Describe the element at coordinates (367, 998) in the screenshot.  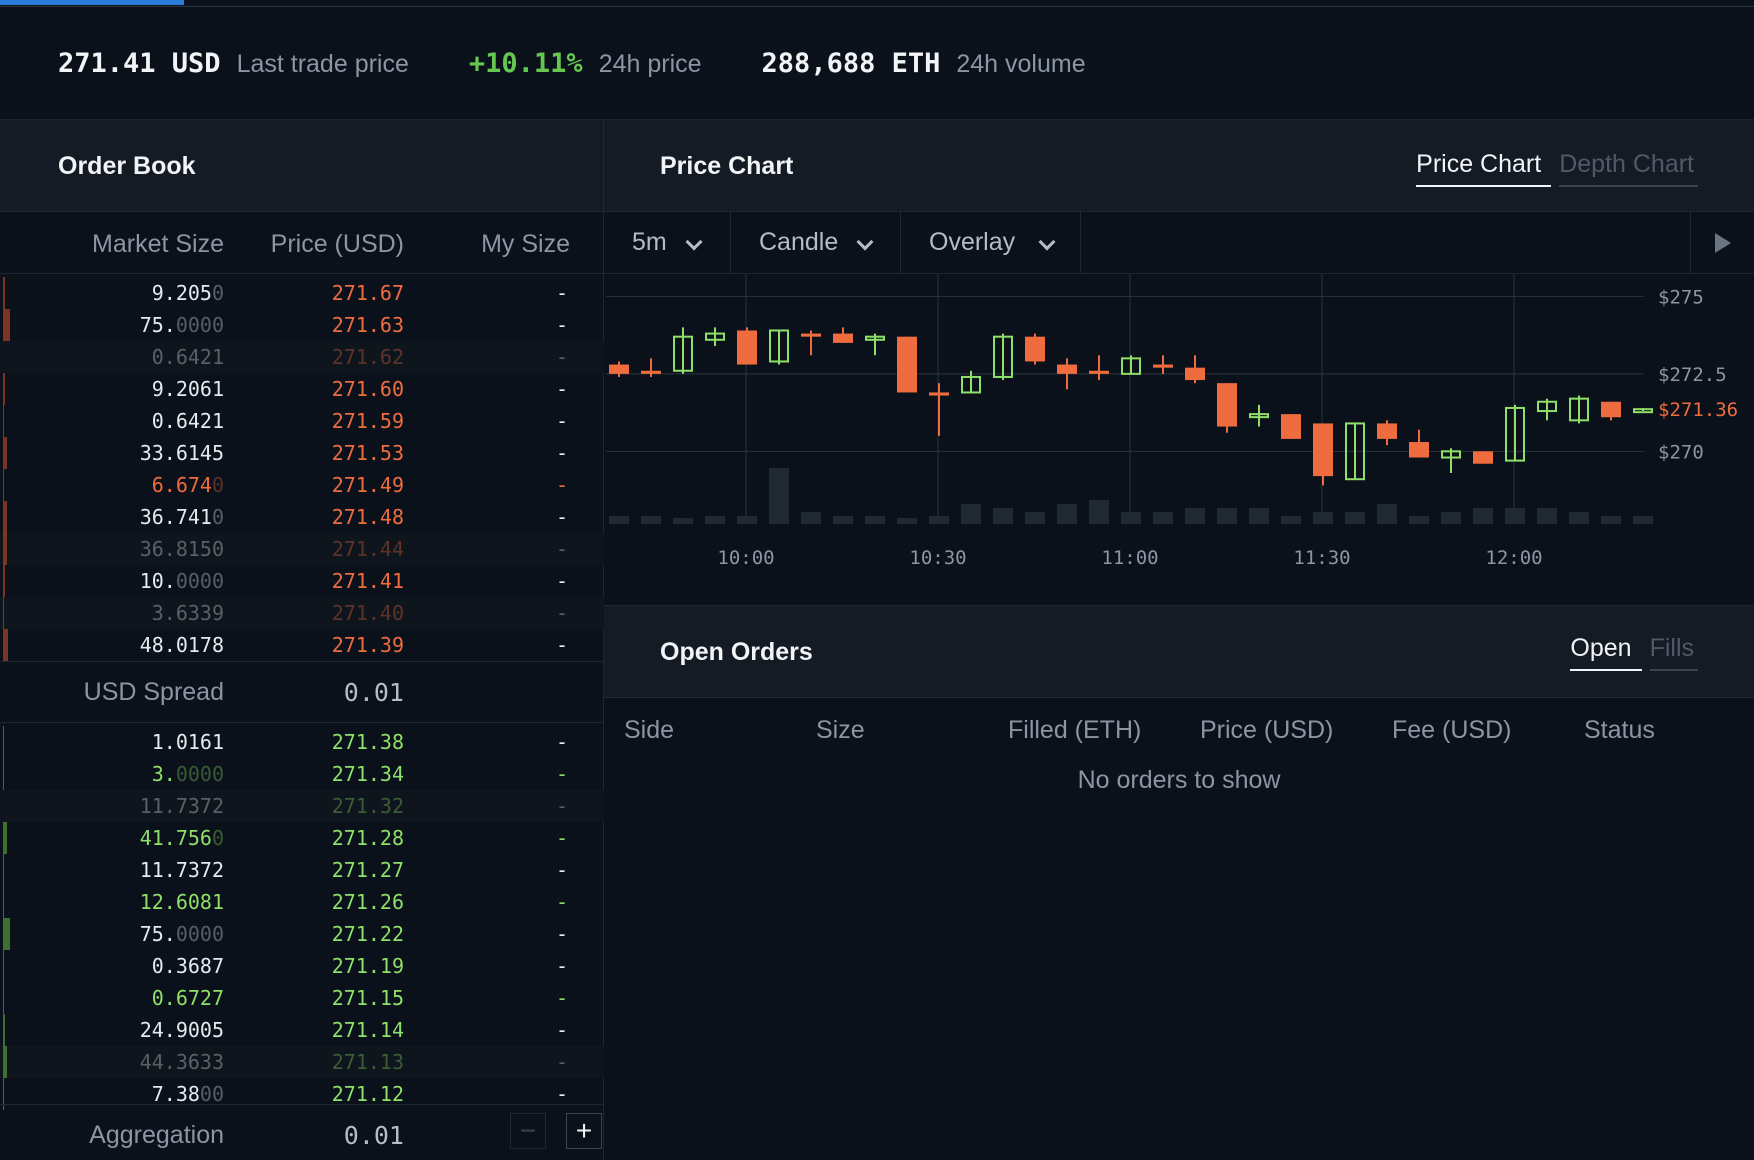
I see `price: 271.15` at that location.